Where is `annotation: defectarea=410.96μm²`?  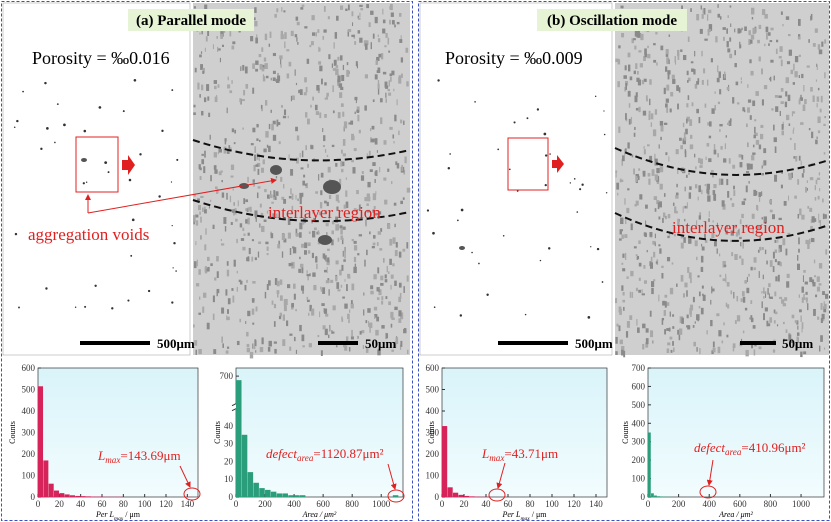 annotation: defectarea=410.96μm² is located at coordinates (750, 448).